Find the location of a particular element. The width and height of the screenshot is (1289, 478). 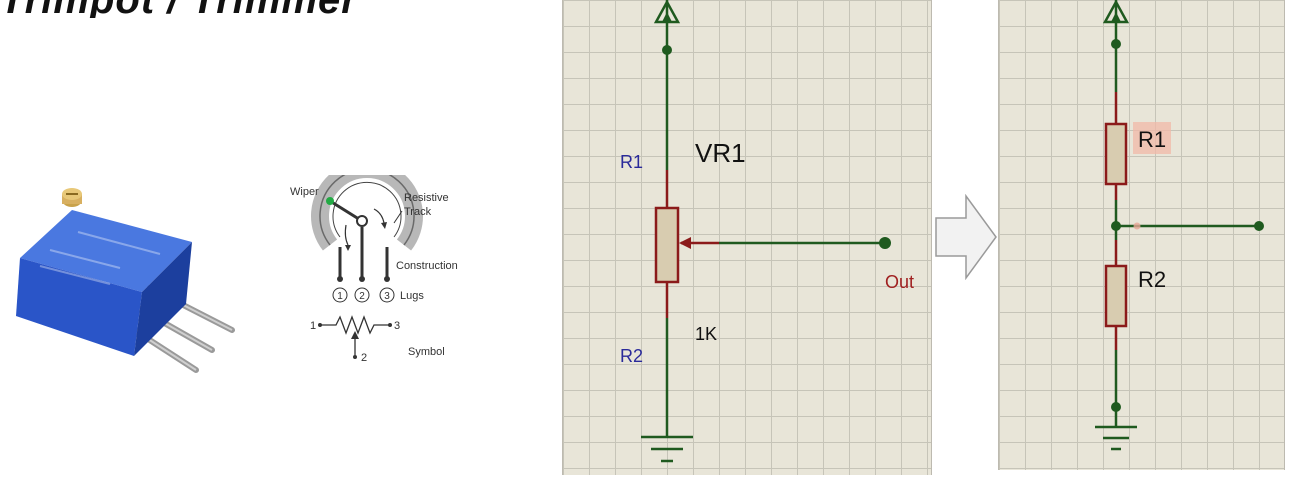

resistive-track is located at coordinates (367, 213).